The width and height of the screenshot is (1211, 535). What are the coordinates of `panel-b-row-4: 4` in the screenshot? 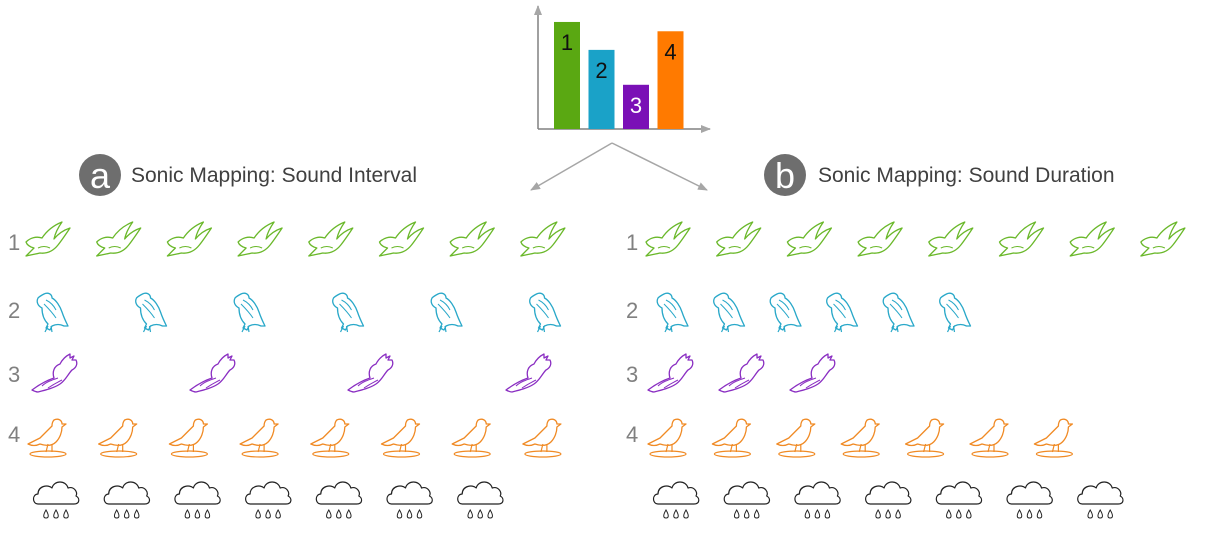 It's located at (850, 438).